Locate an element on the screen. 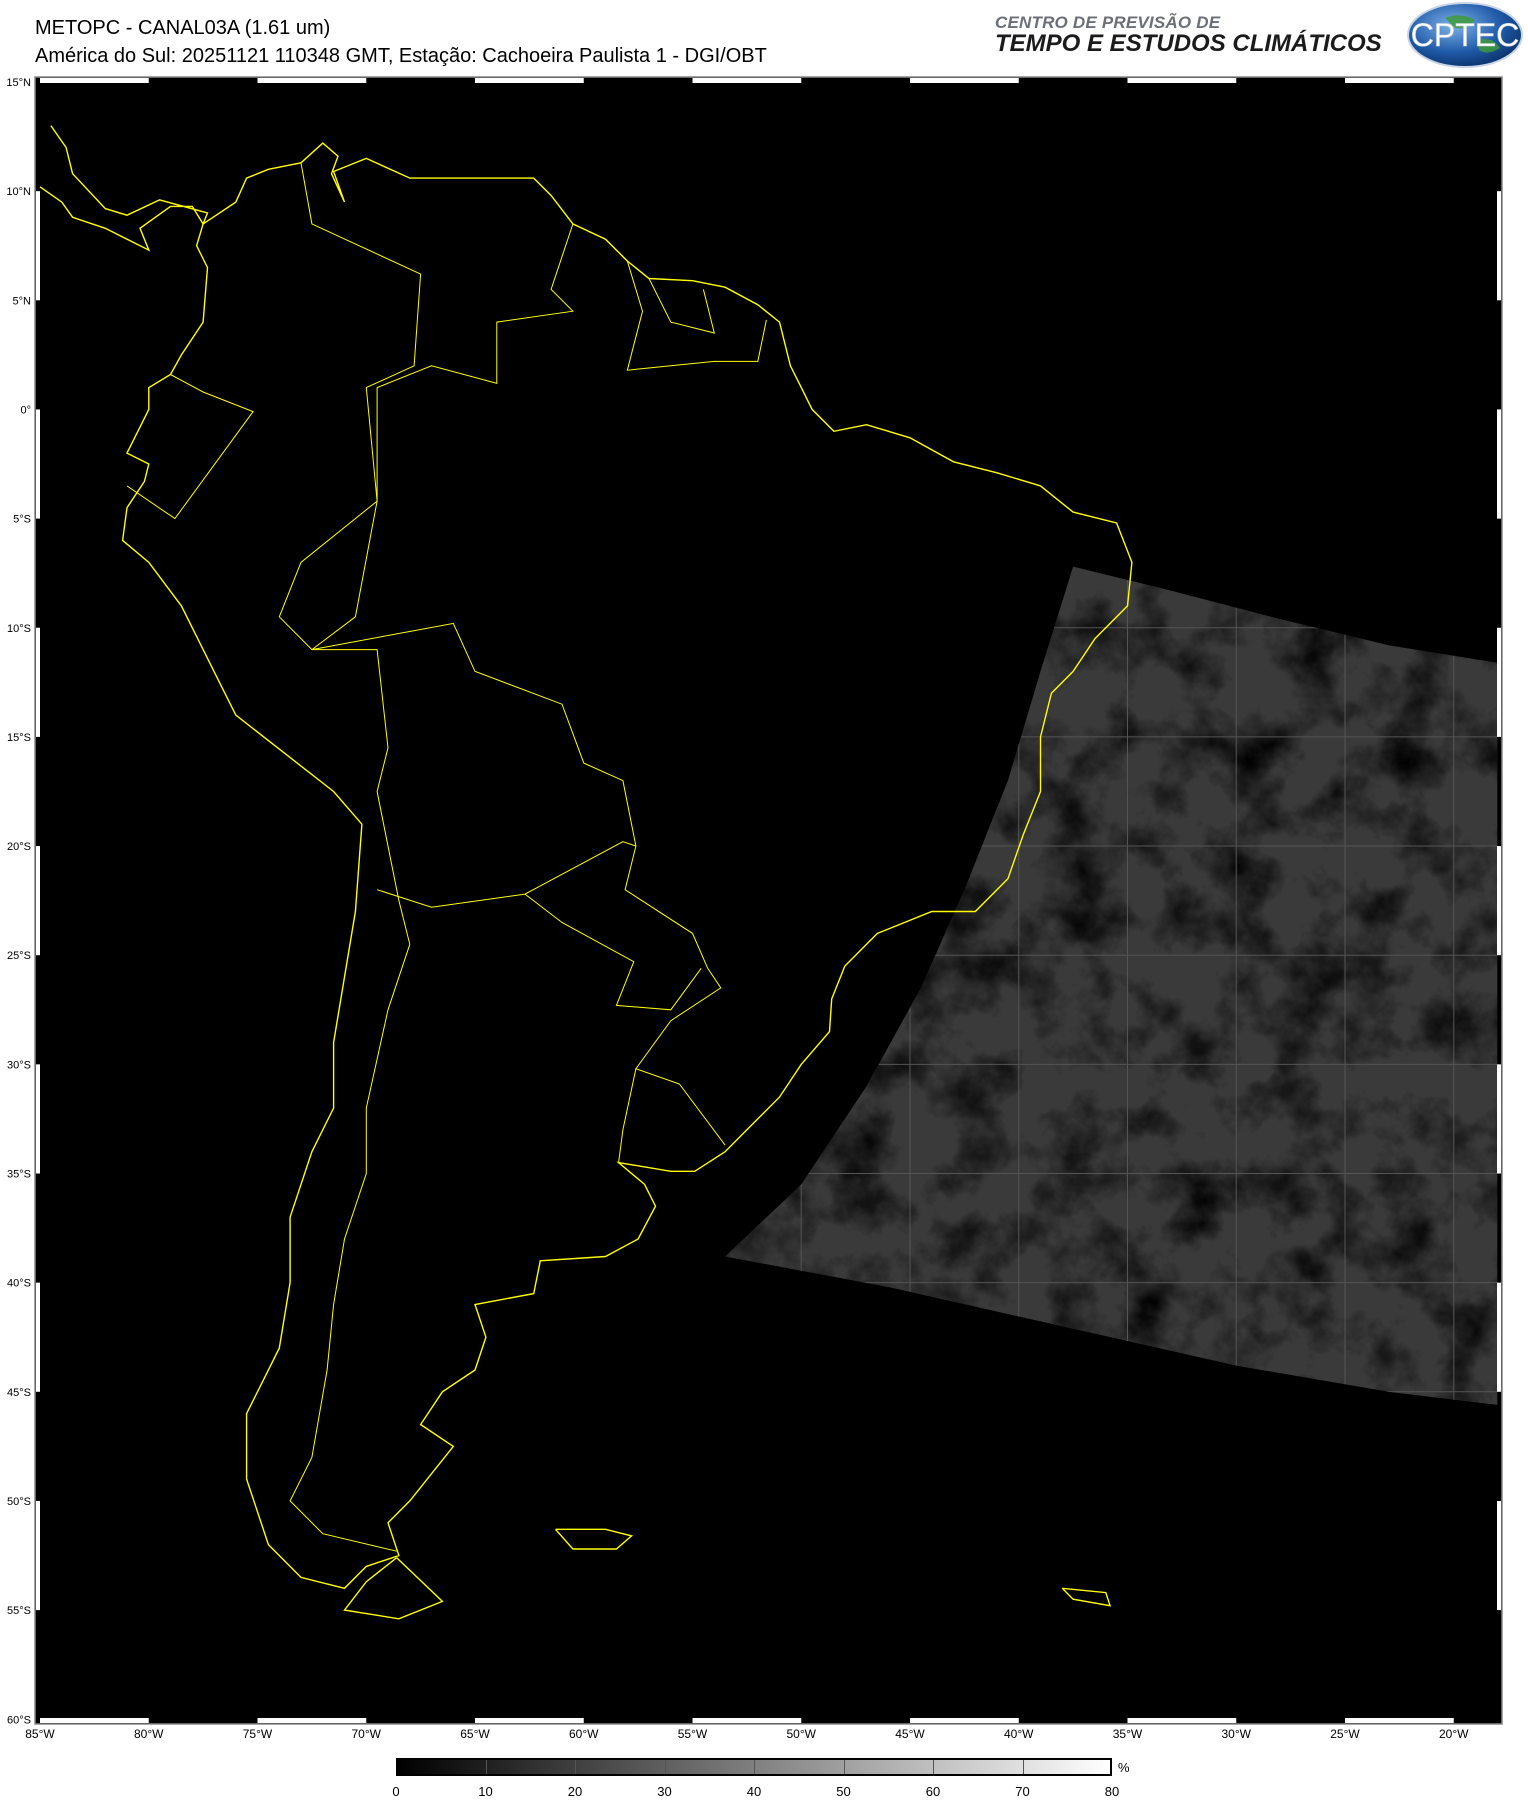 The width and height of the screenshot is (1528, 1808). brand-line-1: CENTRO DE PREVISÃO DE is located at coordinates (1108, 22).